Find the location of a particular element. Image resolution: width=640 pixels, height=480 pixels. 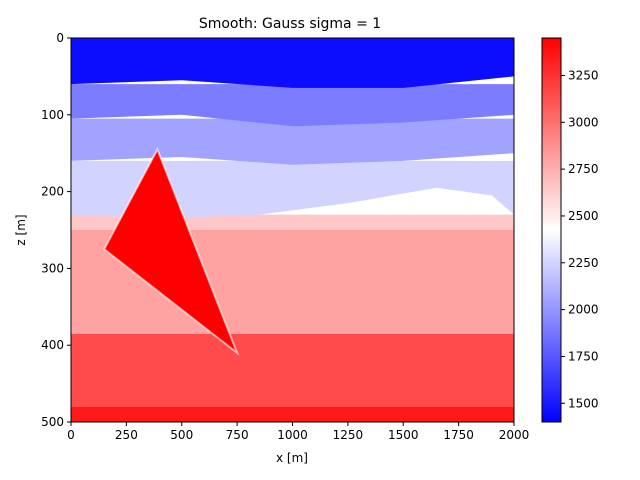

y-tick-label: 0 is located at coordinates (60, 38).